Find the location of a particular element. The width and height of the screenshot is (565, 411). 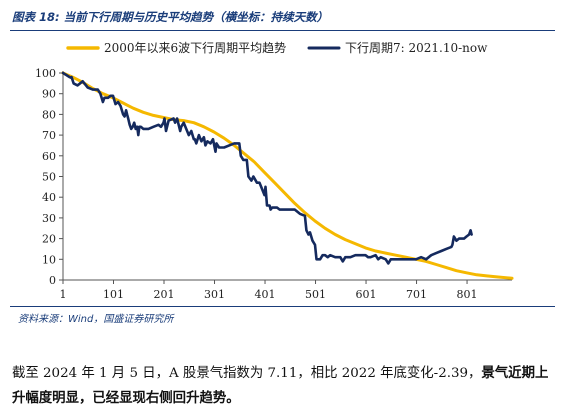

y-tick-label: 10 is located at coordinates (49, 259).